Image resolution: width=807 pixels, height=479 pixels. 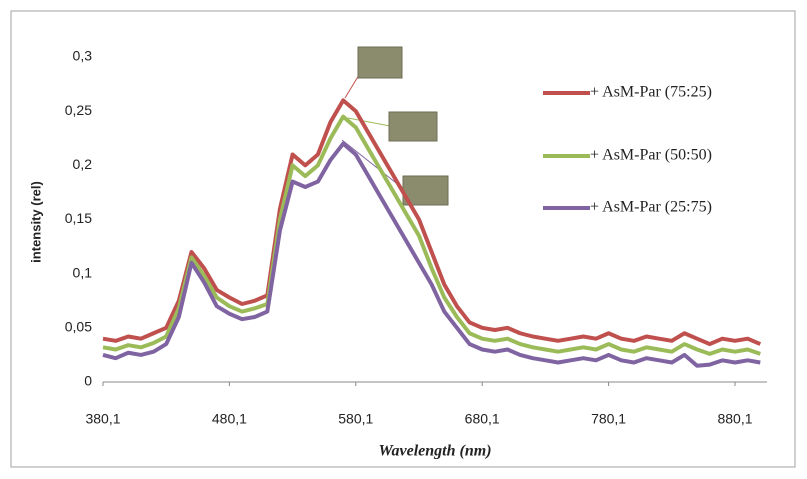 What do you see at coordinates (651, 92) in the screenshot?
I see `legend-label: + AsM-Par (75:25)` at bounding box center [651, 92].